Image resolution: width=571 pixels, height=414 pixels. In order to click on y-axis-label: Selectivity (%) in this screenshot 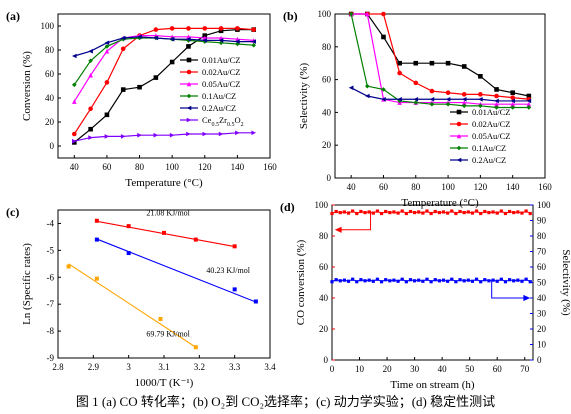, I will do `click(304, 96)`.